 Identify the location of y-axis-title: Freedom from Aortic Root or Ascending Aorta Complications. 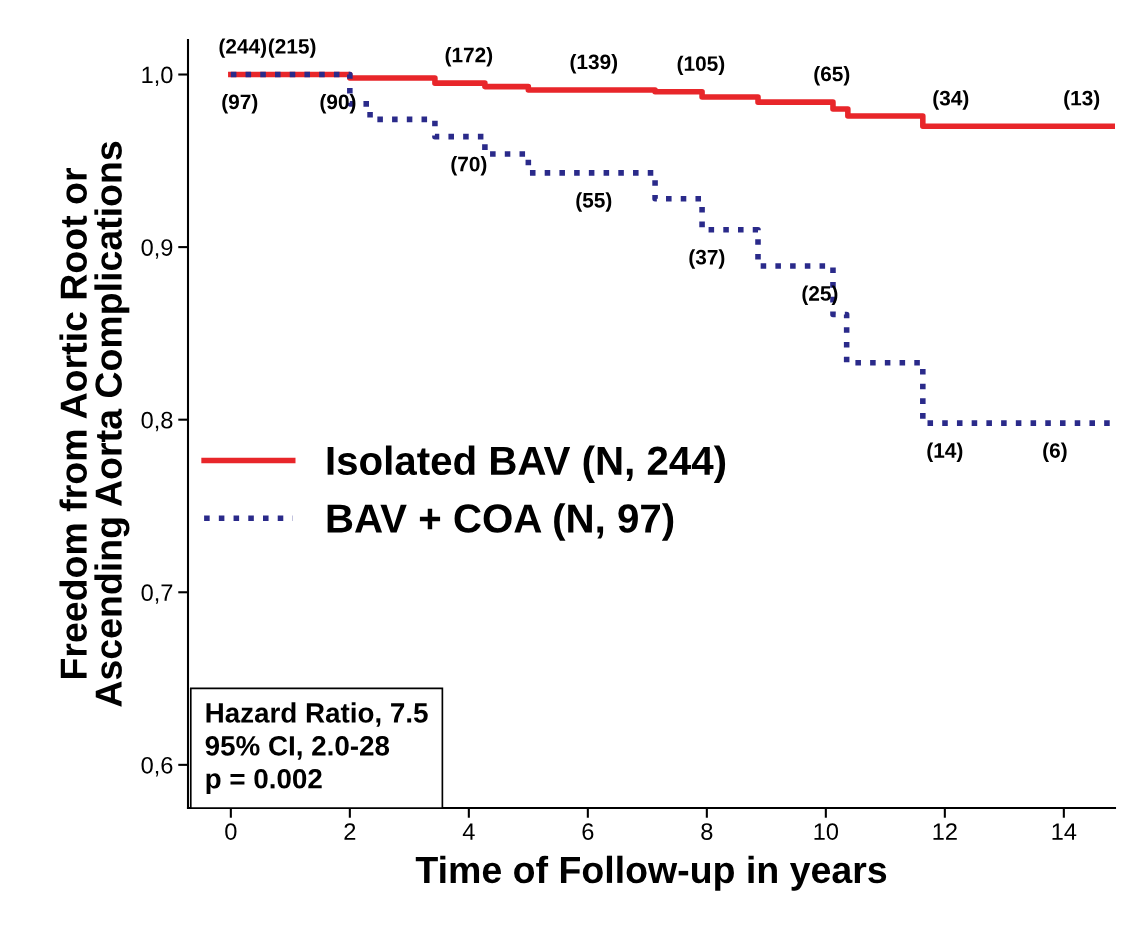
(94, 424).